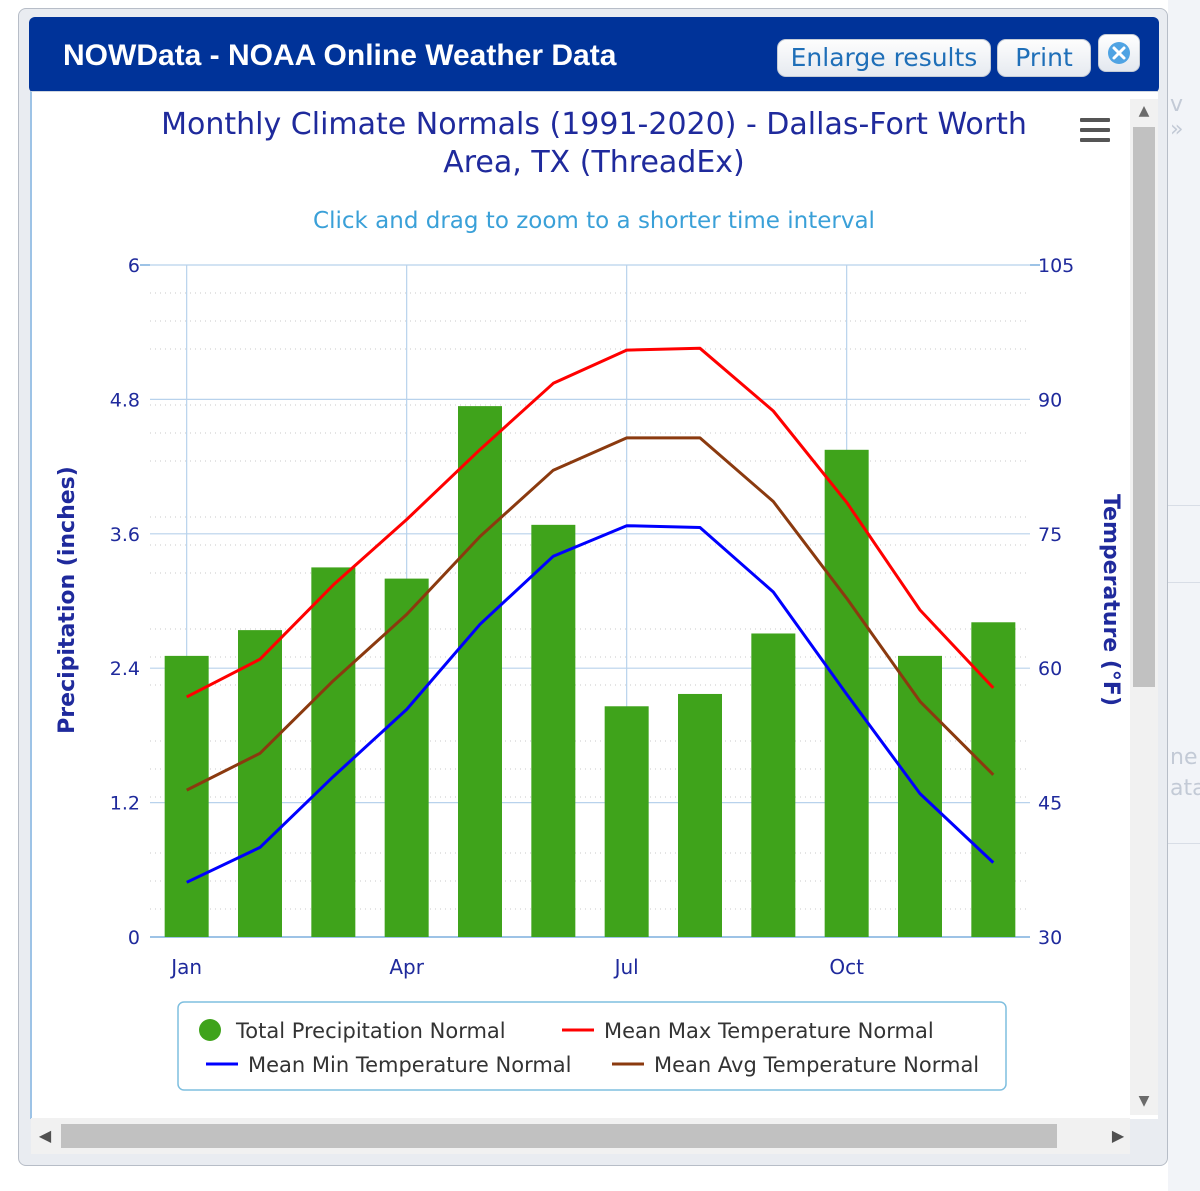 The width and height of the screenshot is (1200, 1191). What do you see at coordinates (125, 400) in the screenshot?
I see `y-left-tick-label: 4.8` at bounding box center [125, 400].